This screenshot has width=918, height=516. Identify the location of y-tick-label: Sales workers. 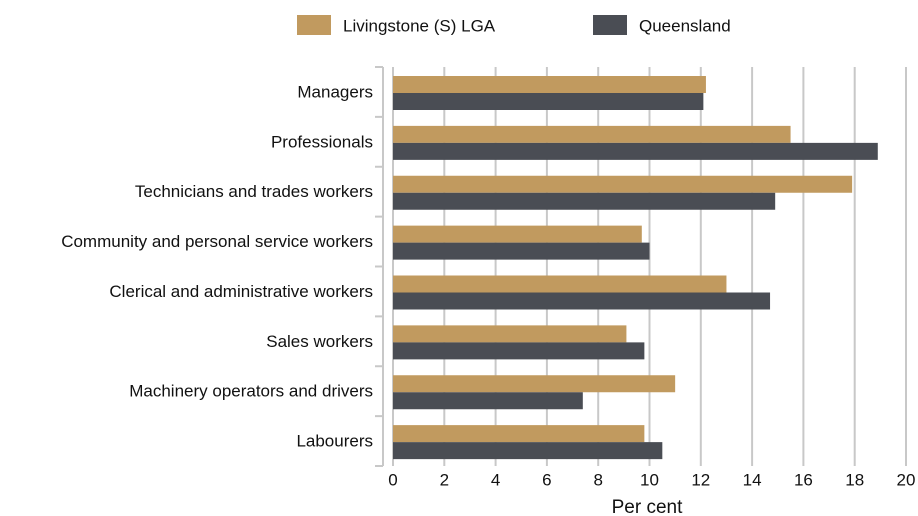
(319, 341).